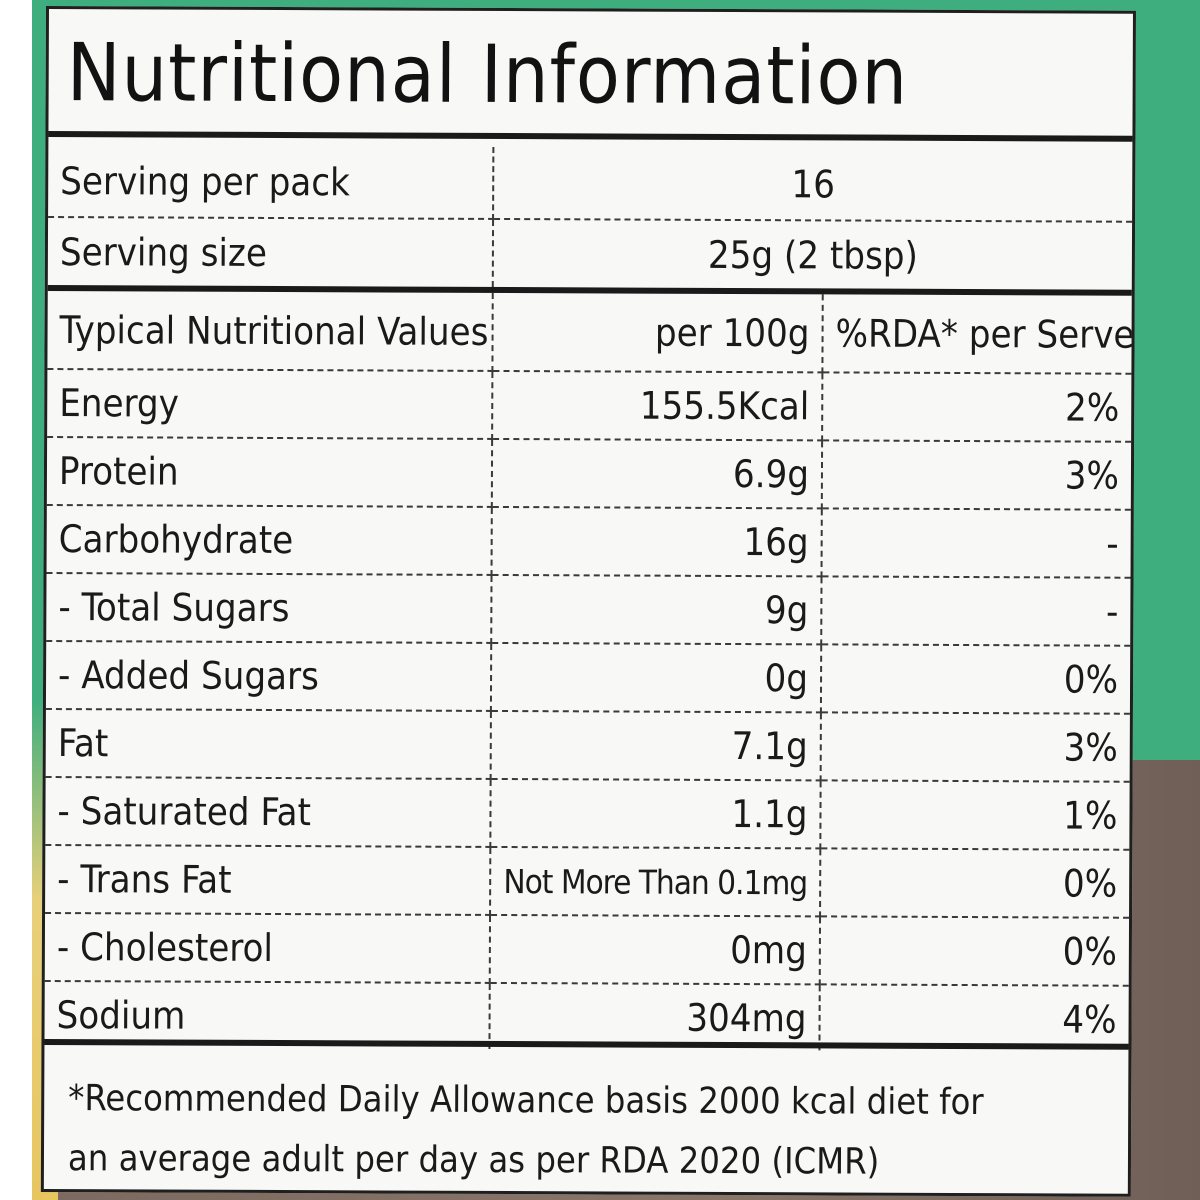 The image size is (1200, 1200). I want to click on serving-per-pack-value: 16, so click(813, 184).